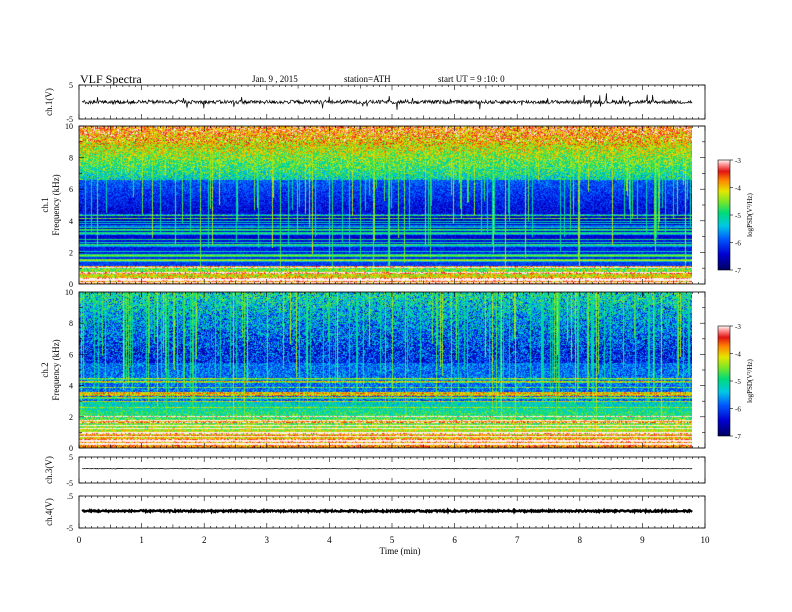  I want to click on colorbar-tick-label-ch2: -3, so click(738, 327).